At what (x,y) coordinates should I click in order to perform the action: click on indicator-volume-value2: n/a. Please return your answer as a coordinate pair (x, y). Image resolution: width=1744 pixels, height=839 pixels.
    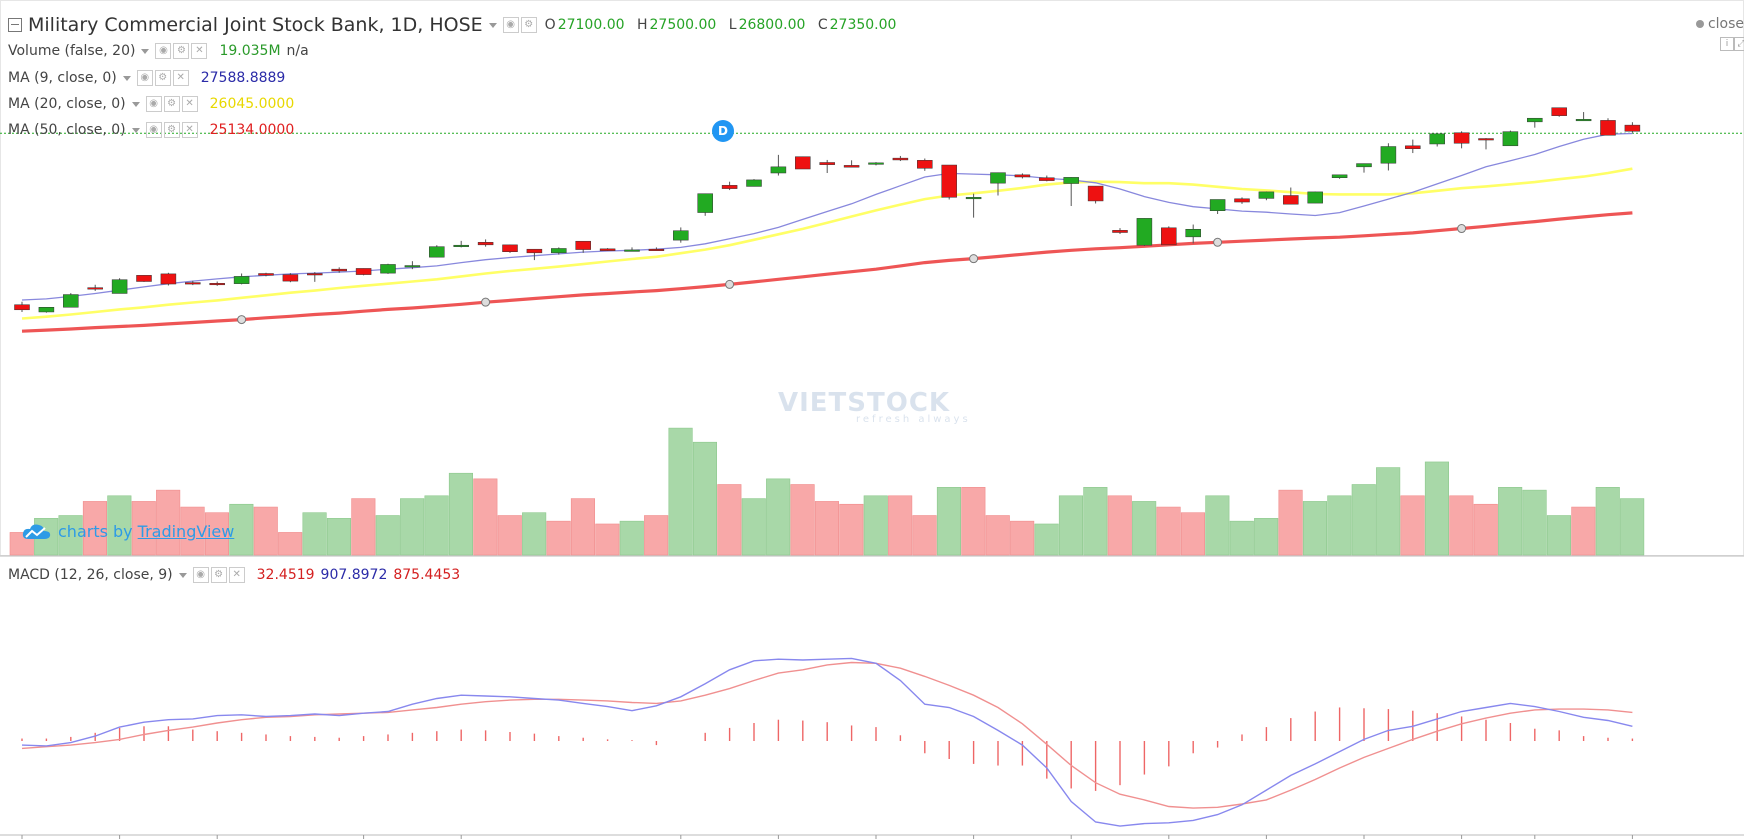
    Looking at the image, I should click on (297, 51).